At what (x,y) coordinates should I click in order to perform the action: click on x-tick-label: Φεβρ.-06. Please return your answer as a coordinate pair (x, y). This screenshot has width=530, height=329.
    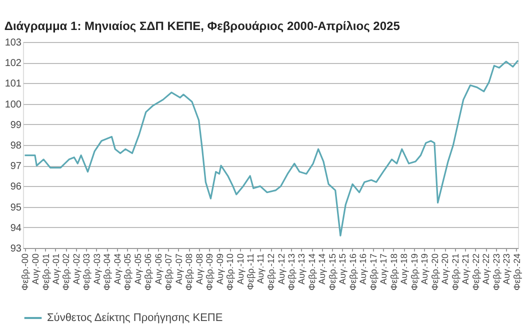
    Looking at the image, I should click on (148, 272).